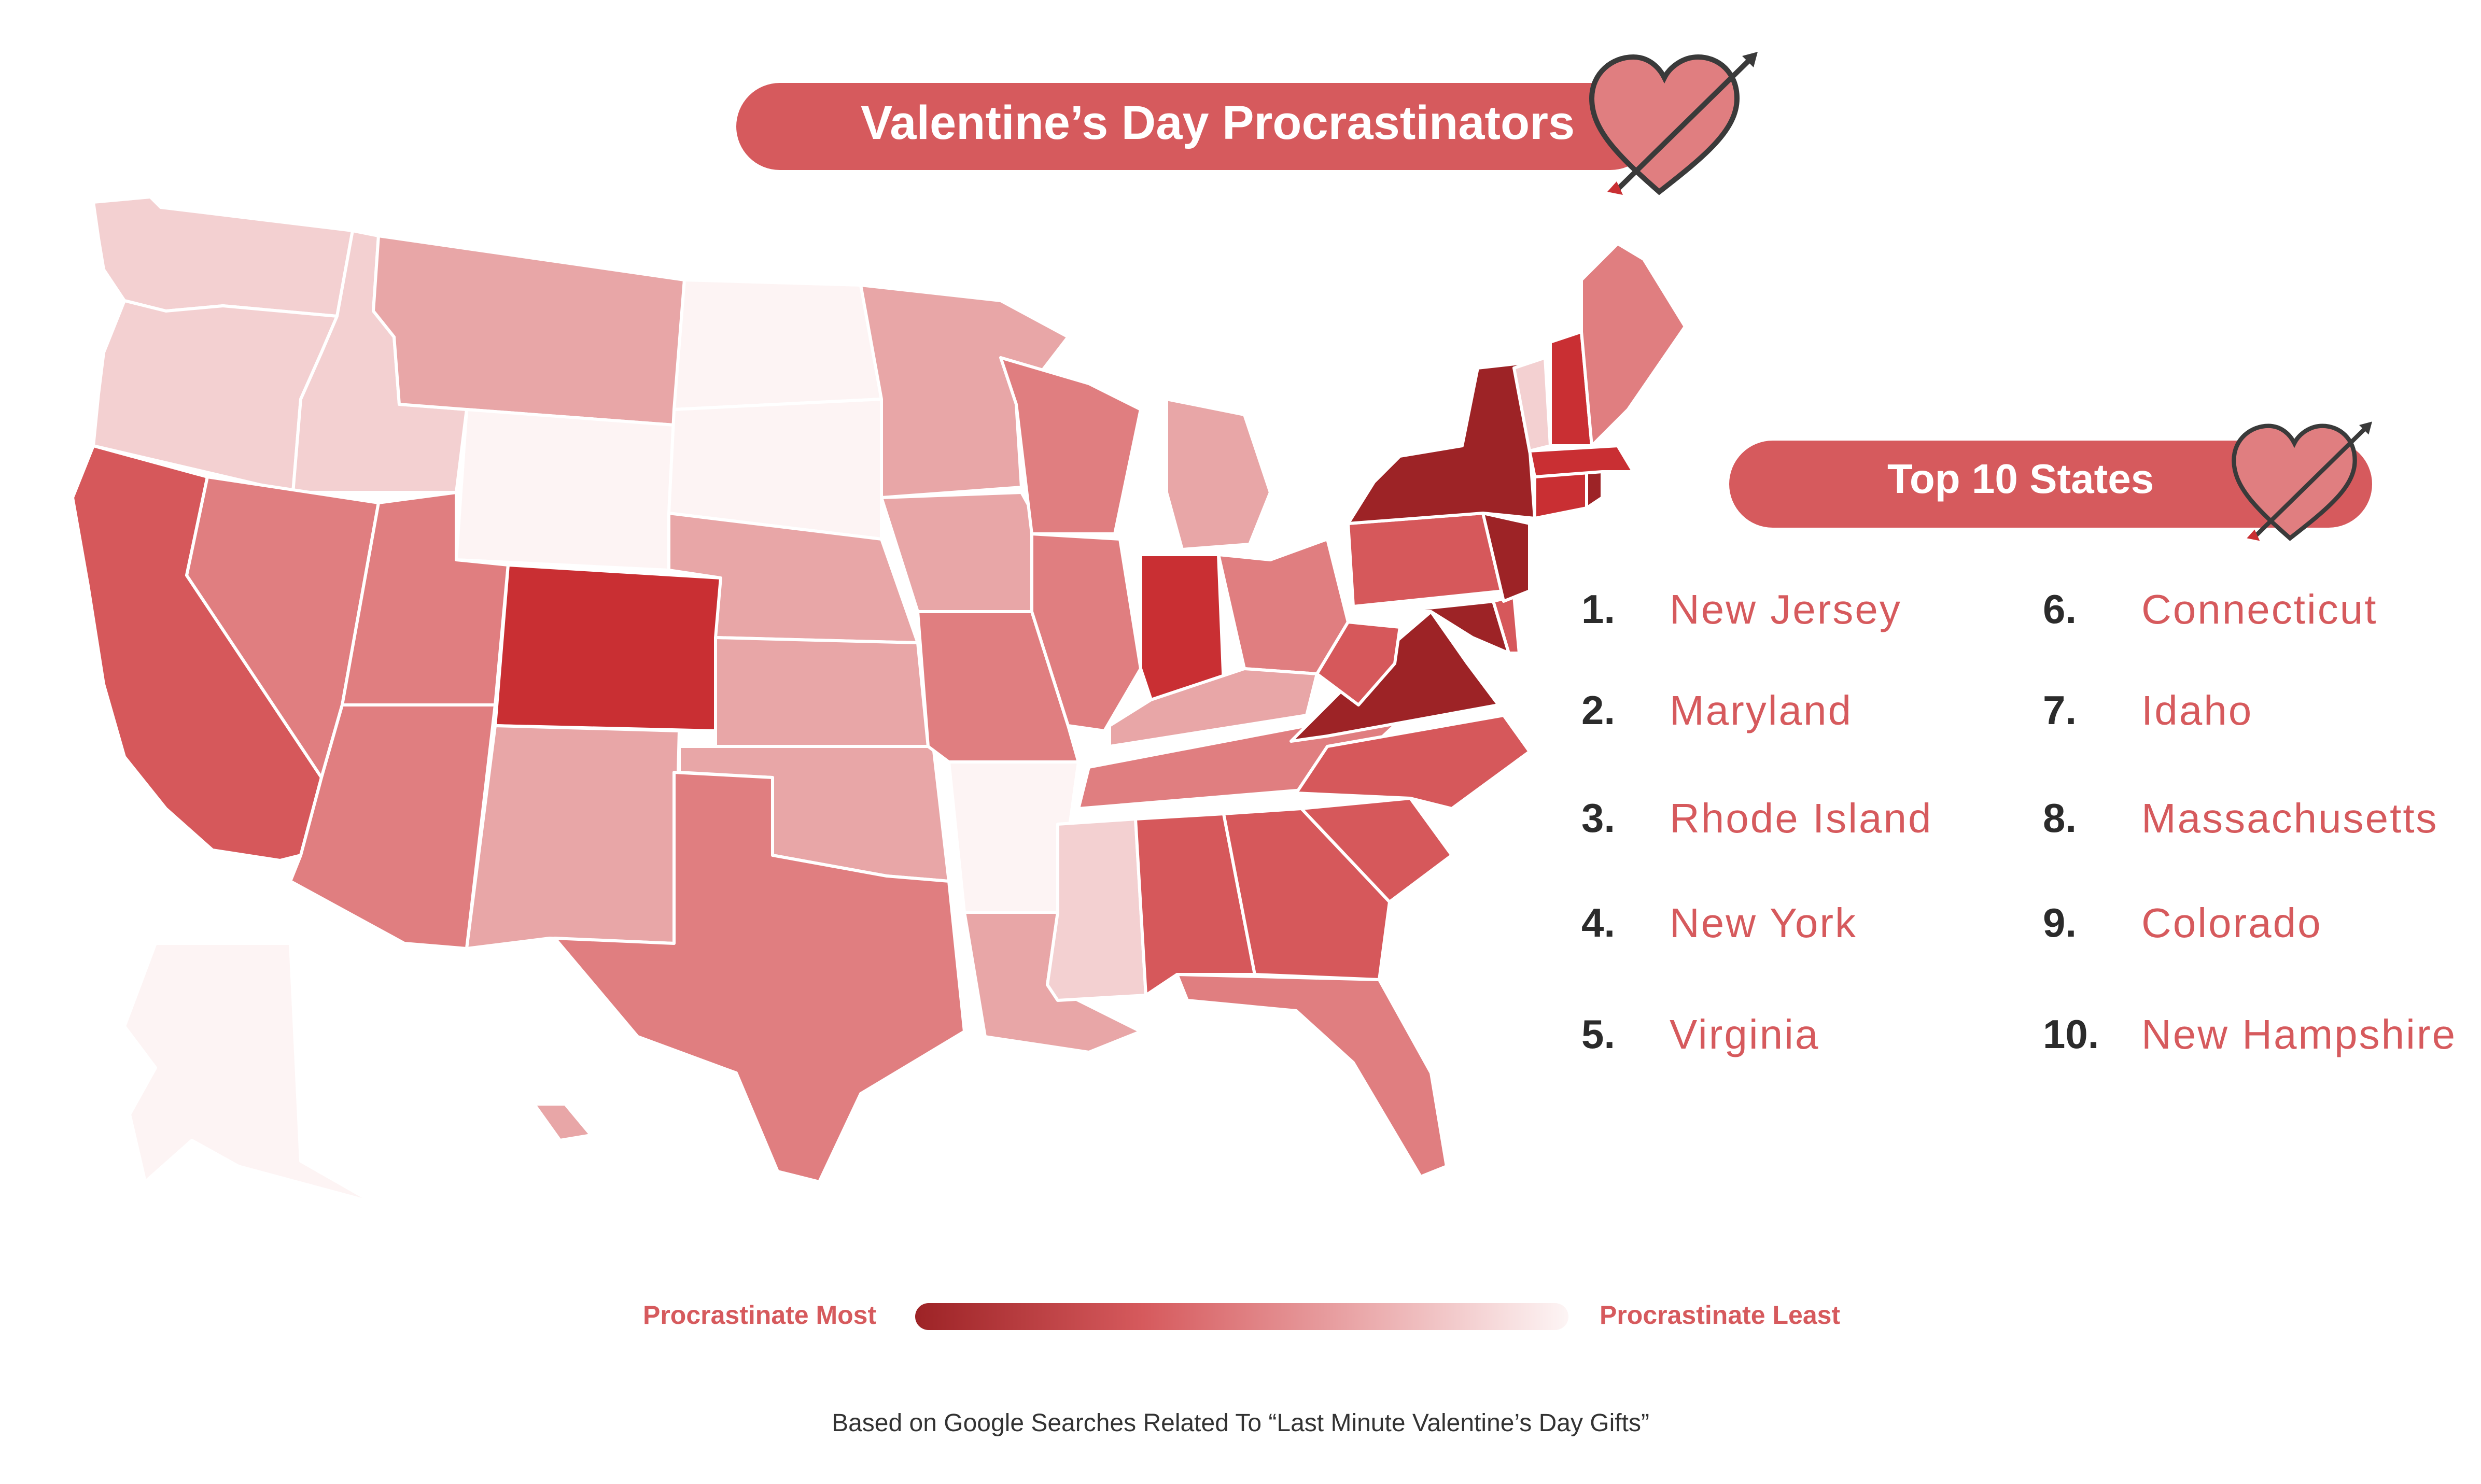 The height and width of the screenshot is (1484, 2481). Describe the element at coordinates (1070, 445) in the screenshot. I see `state-wisconsin` at that location.